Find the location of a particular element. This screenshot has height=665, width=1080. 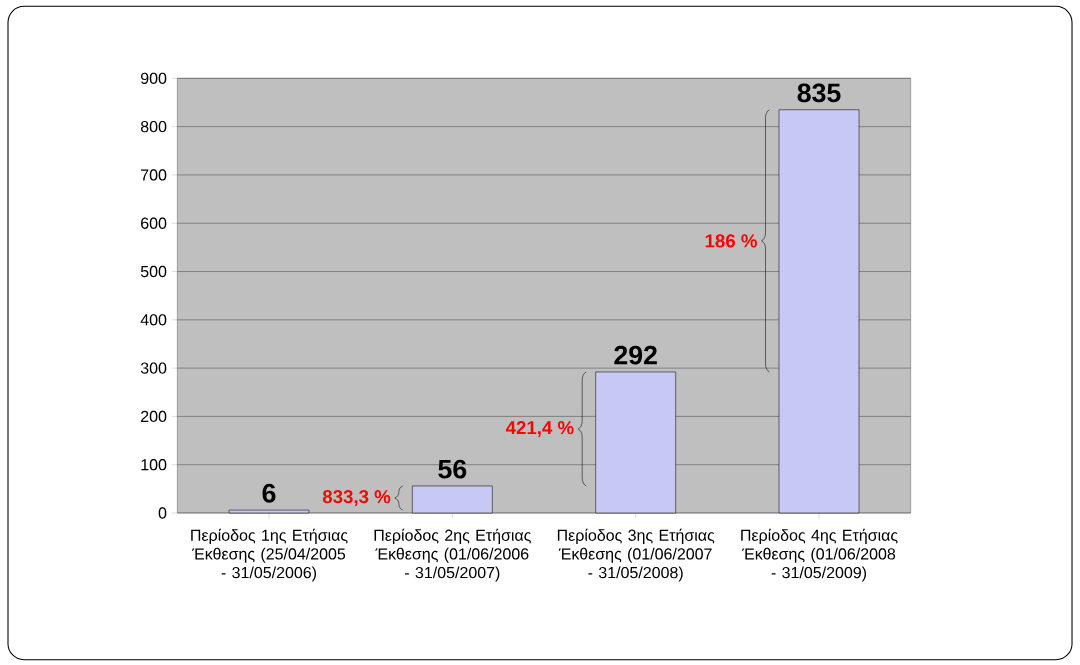

y-tick-label: 800 is located at coordinates (153, 126).